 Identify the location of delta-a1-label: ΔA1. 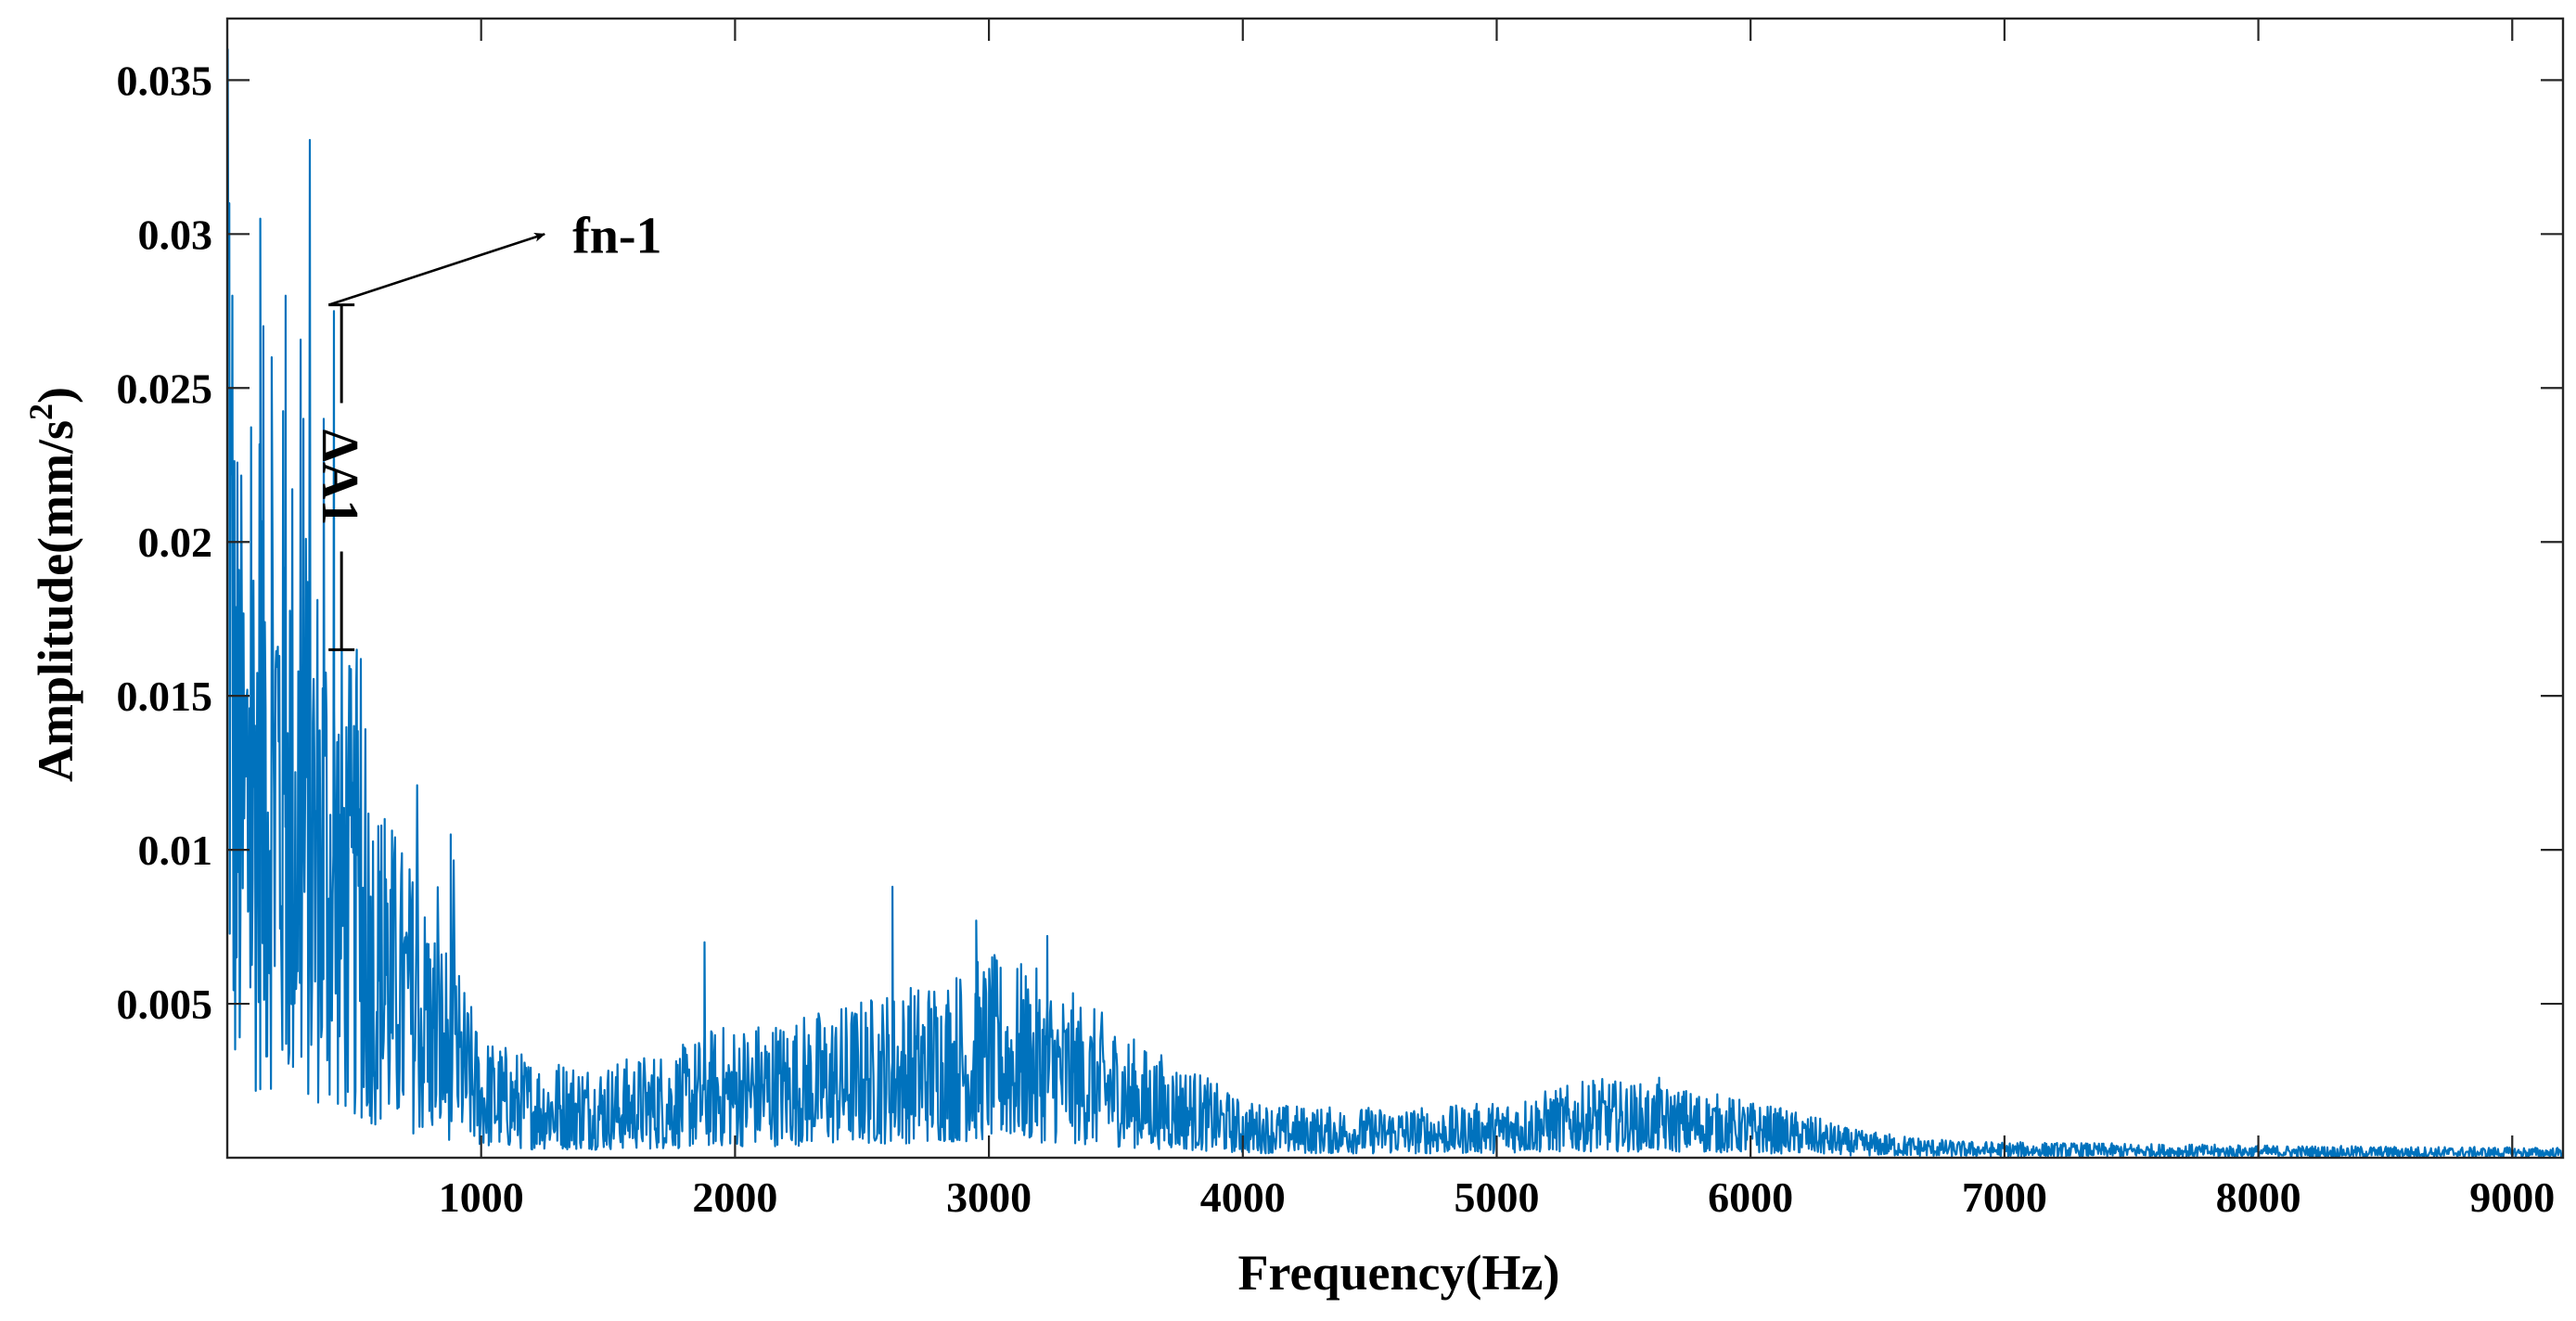
(339, 478).